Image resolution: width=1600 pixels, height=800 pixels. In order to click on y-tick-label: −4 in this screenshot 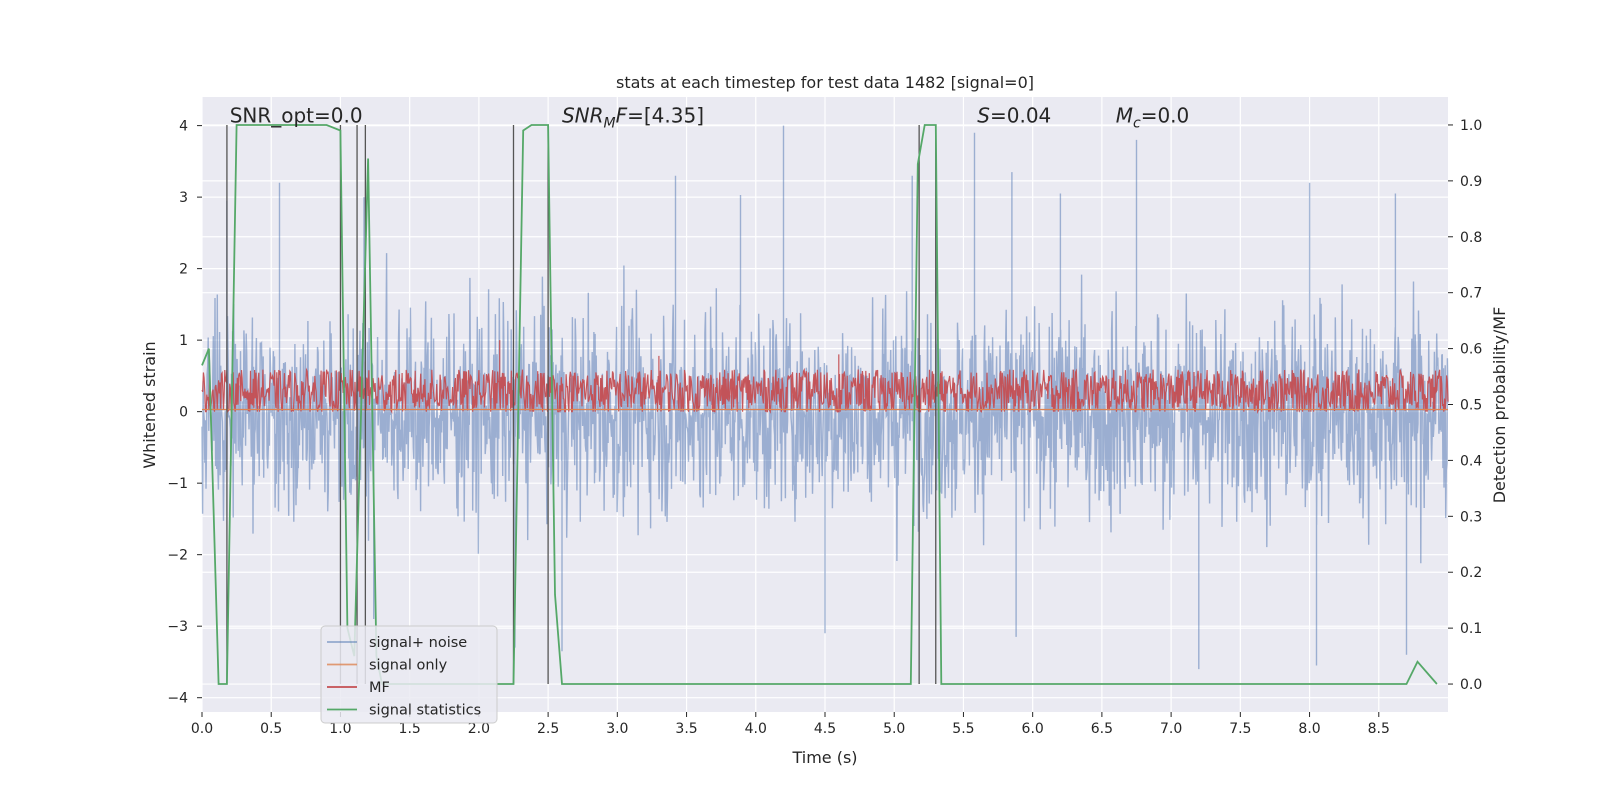, I will do `click(177, 699)`.